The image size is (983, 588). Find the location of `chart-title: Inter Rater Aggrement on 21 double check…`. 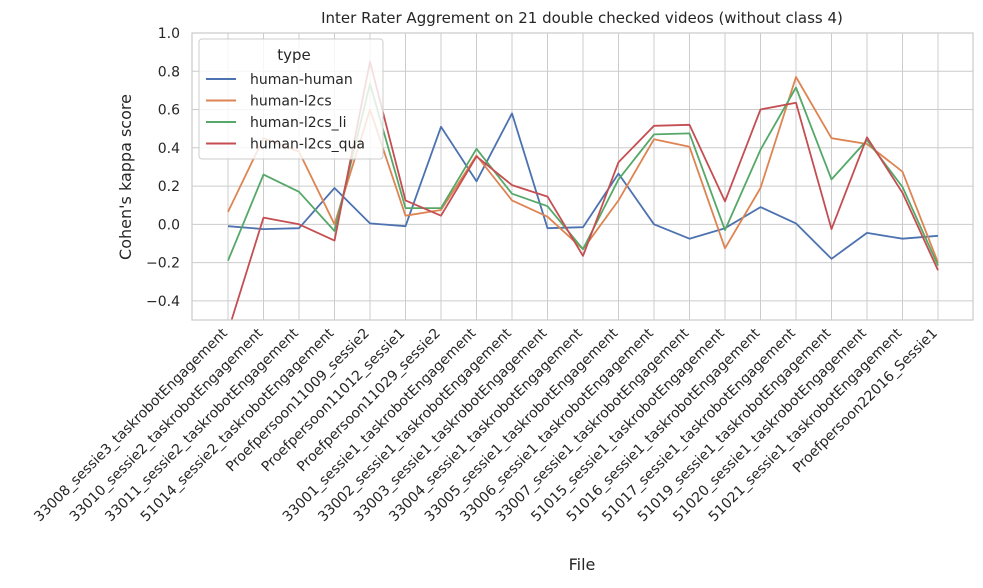

chart-title: Inter Rater Aggrement on 21 double check… is located at coordinates (582, 18).